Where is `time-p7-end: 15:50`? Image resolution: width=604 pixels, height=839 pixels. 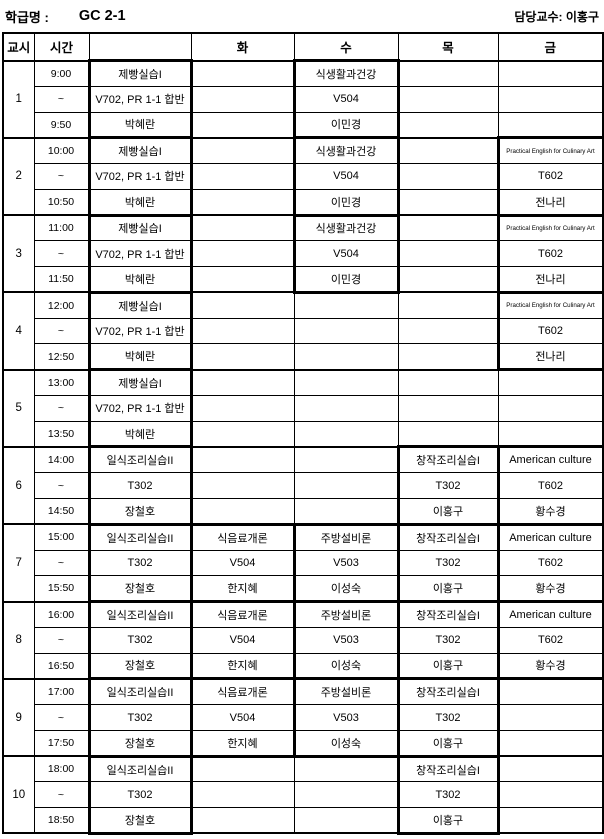
time-p7-end: 15:50 is located at coordinates (61, 589).